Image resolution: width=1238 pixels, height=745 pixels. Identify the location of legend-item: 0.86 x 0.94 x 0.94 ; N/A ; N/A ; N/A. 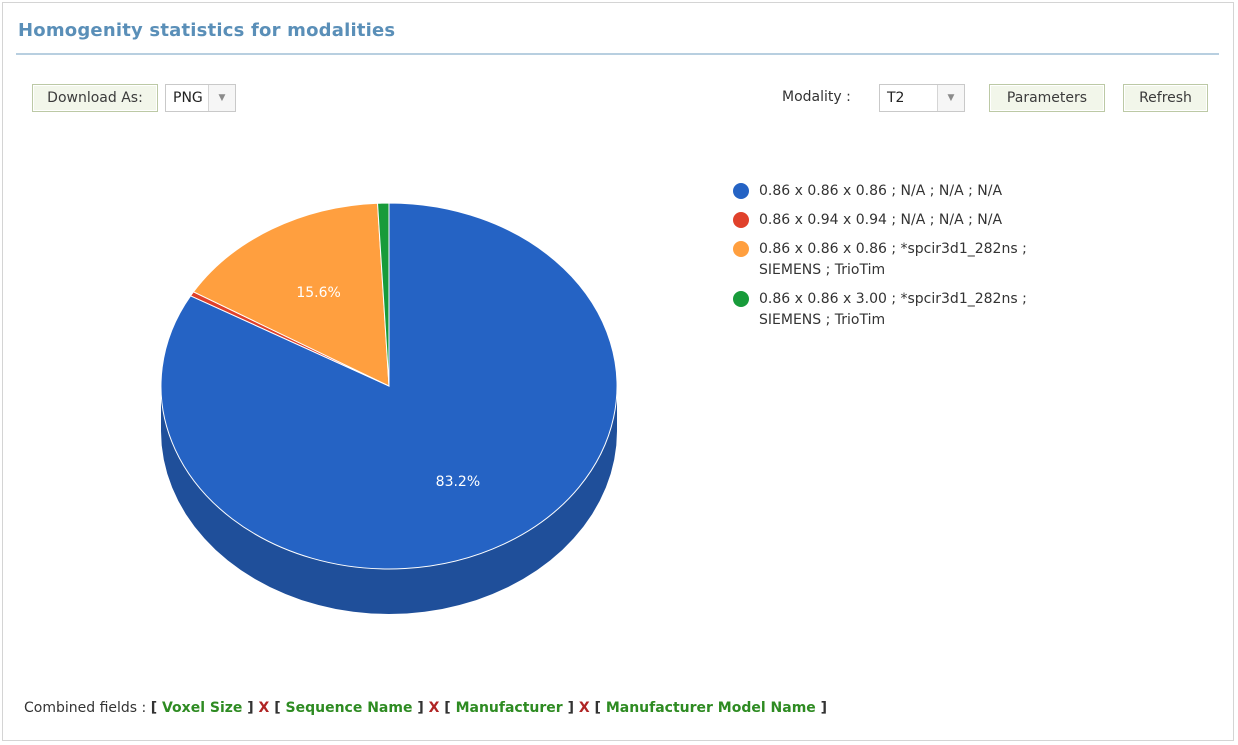
(893, 220).